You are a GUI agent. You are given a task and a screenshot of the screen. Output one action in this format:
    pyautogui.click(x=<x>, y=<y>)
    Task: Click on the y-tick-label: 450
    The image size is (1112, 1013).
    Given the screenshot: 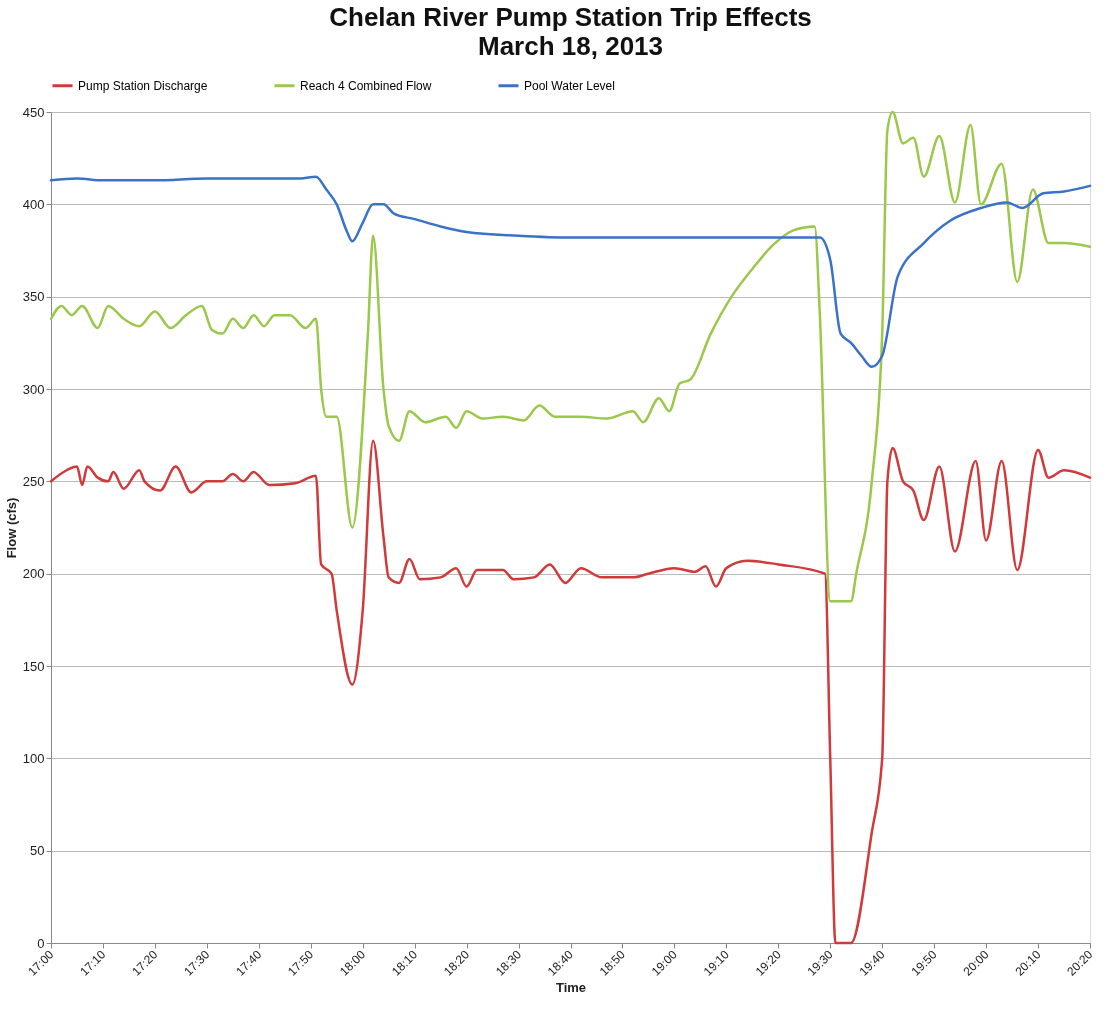 What is the action you would take?
    pyautogui.click(x=33, y=112)
    